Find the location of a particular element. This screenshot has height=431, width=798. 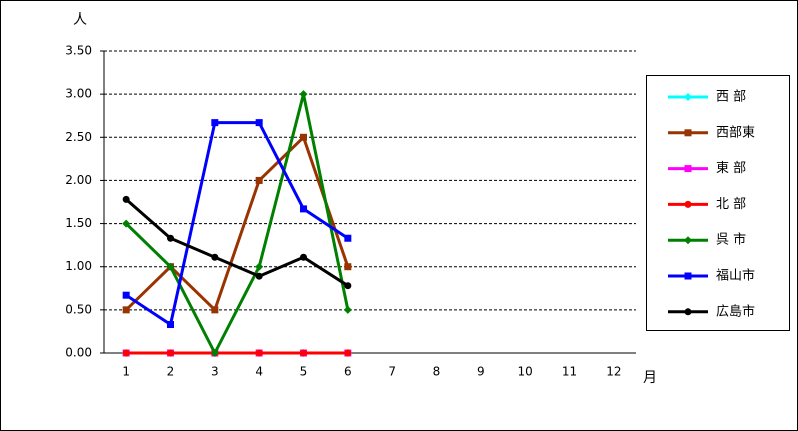

y-tick-label: 2.50 is located at coordinates (78, 137).